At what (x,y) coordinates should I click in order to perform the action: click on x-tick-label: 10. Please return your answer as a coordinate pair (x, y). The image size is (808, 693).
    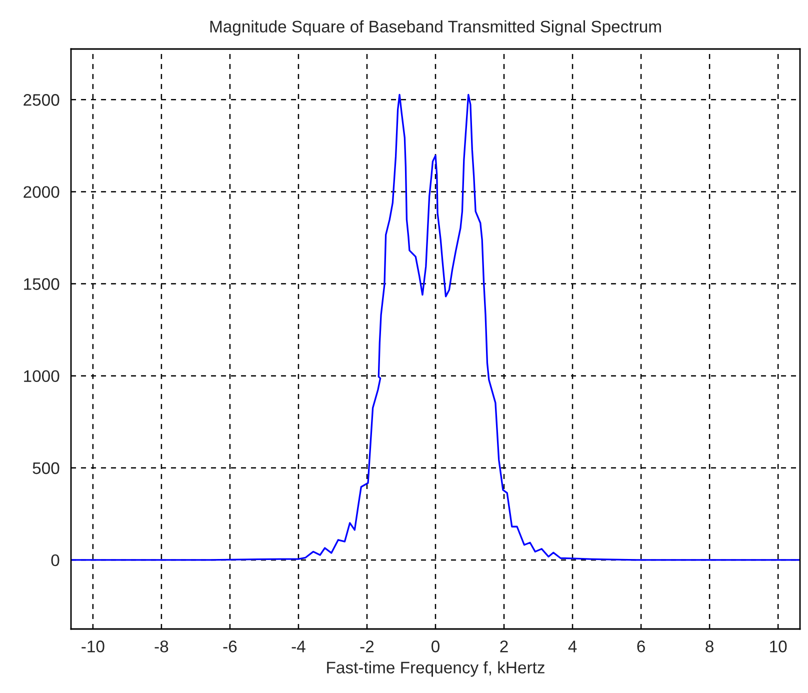
    Looking at the image, I should click on (778, 646).